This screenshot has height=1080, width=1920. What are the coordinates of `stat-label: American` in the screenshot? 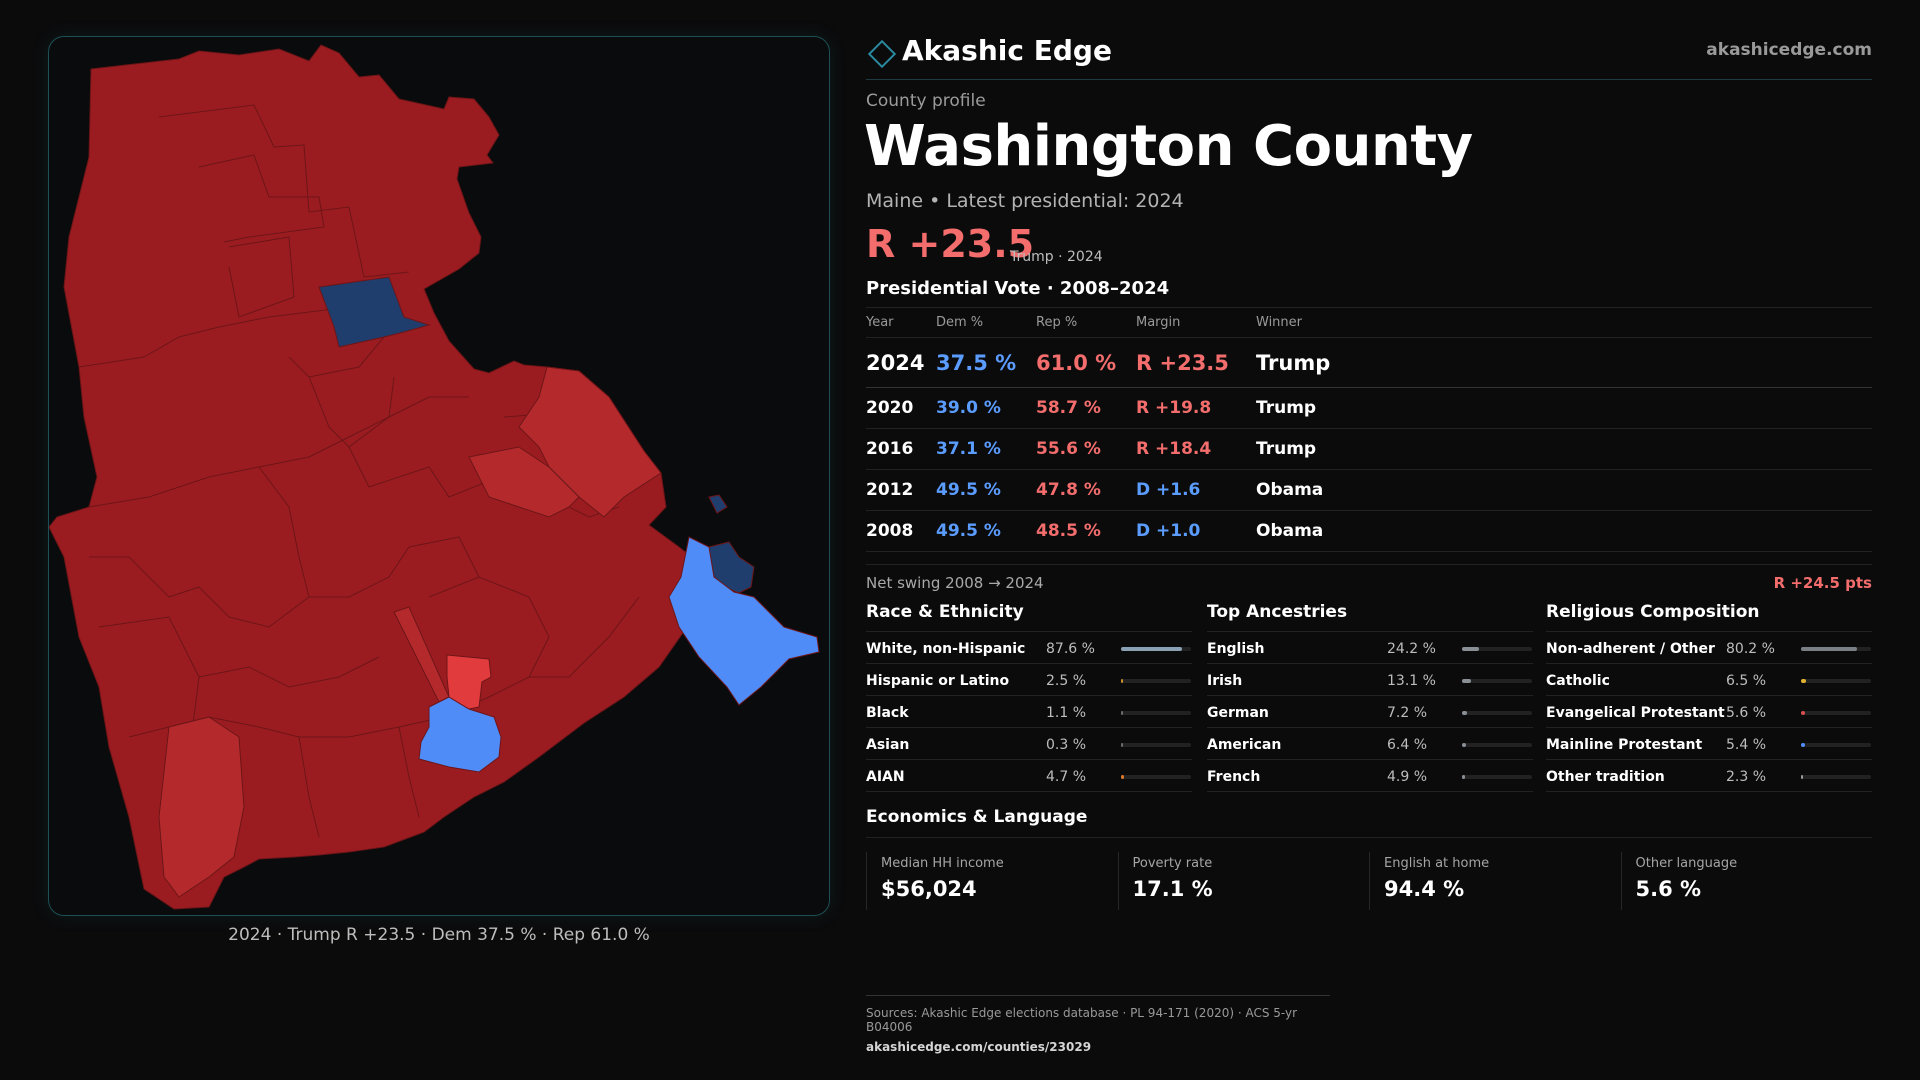 It's located at (1244, 745).